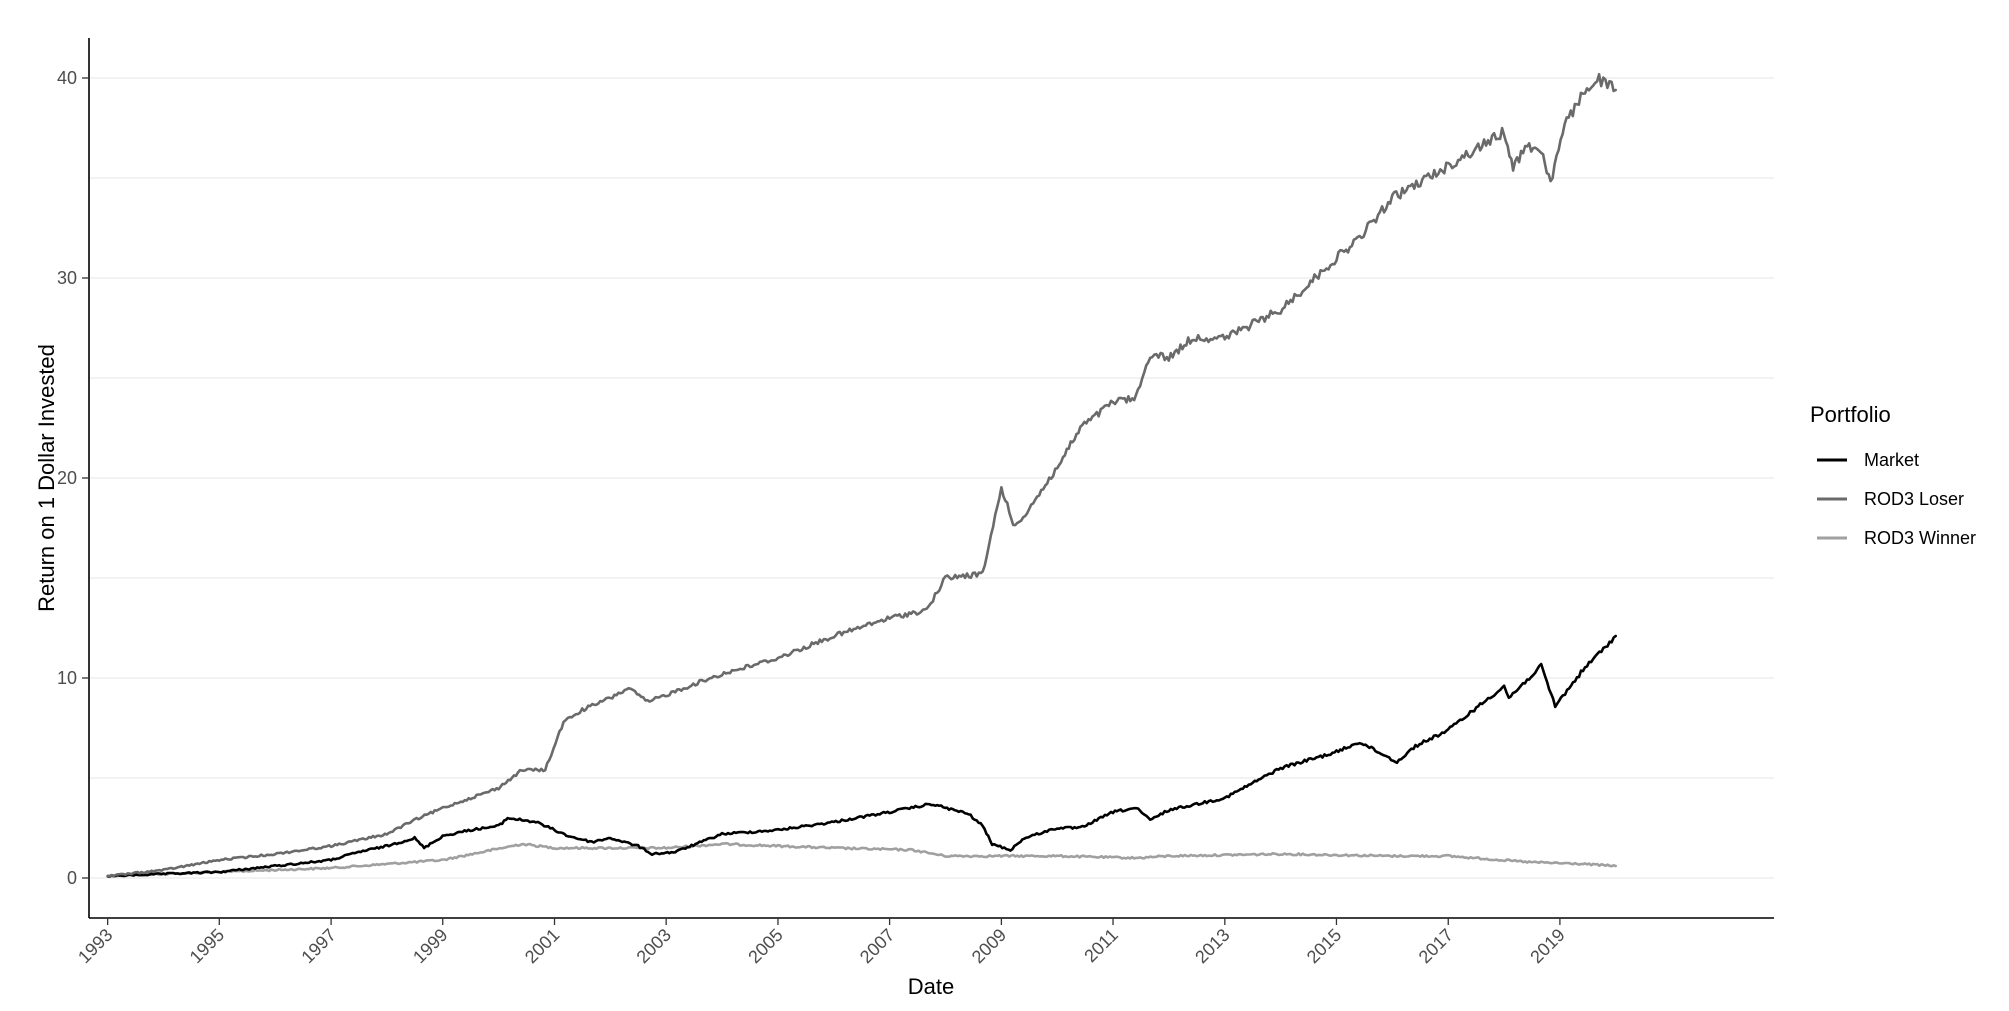 The width and height of the screenshot is (2009, 1011). I want to click on y-axis-title: Return on 1 Dollar Invested, so click(46, 478).